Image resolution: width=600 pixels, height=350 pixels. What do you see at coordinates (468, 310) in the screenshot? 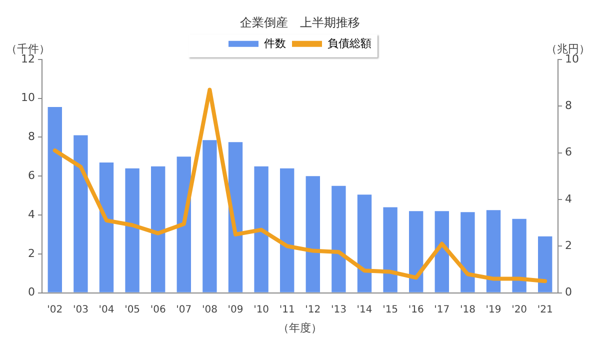
I see `x-tick-label: '18` at bounding box center [468, 310].